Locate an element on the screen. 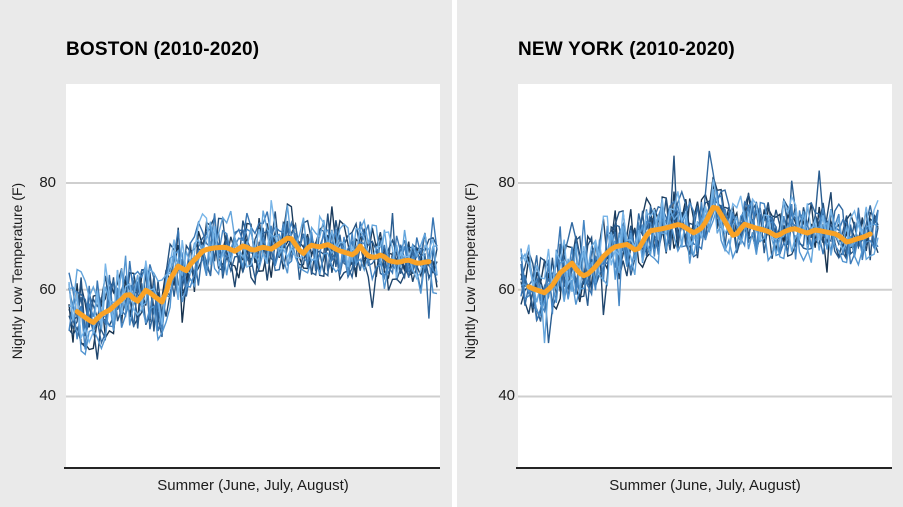 The width and height of the screenshot is (903, 507). chart-title-new-york: NEW YORK (2010-2020) is located at coordinates (626, 49).